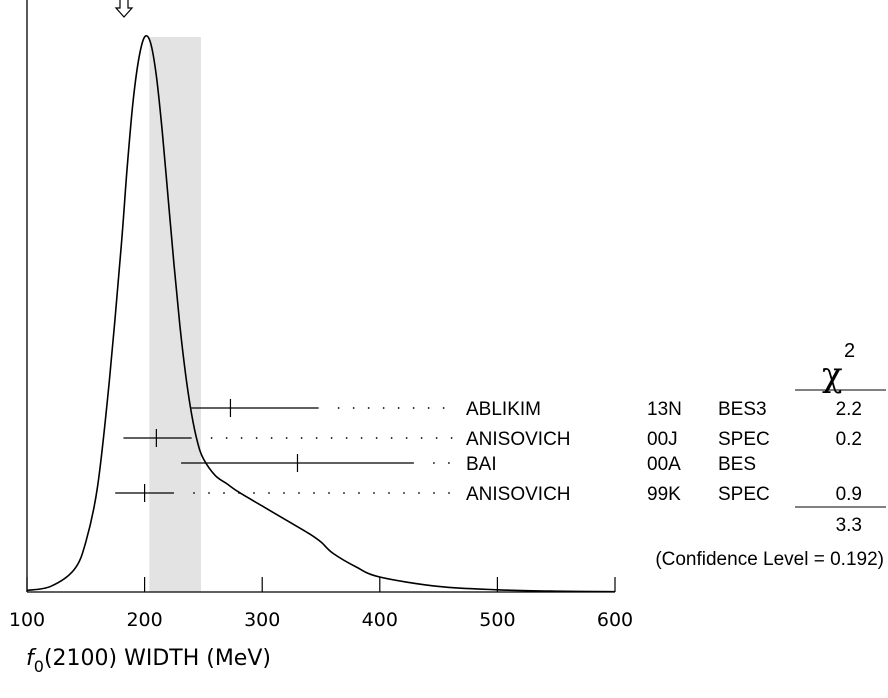 The image size is (888, 698). Describe the element at coordinates (832, 375) in the screenshot. I see `chi2-symbol: χ` at that location.